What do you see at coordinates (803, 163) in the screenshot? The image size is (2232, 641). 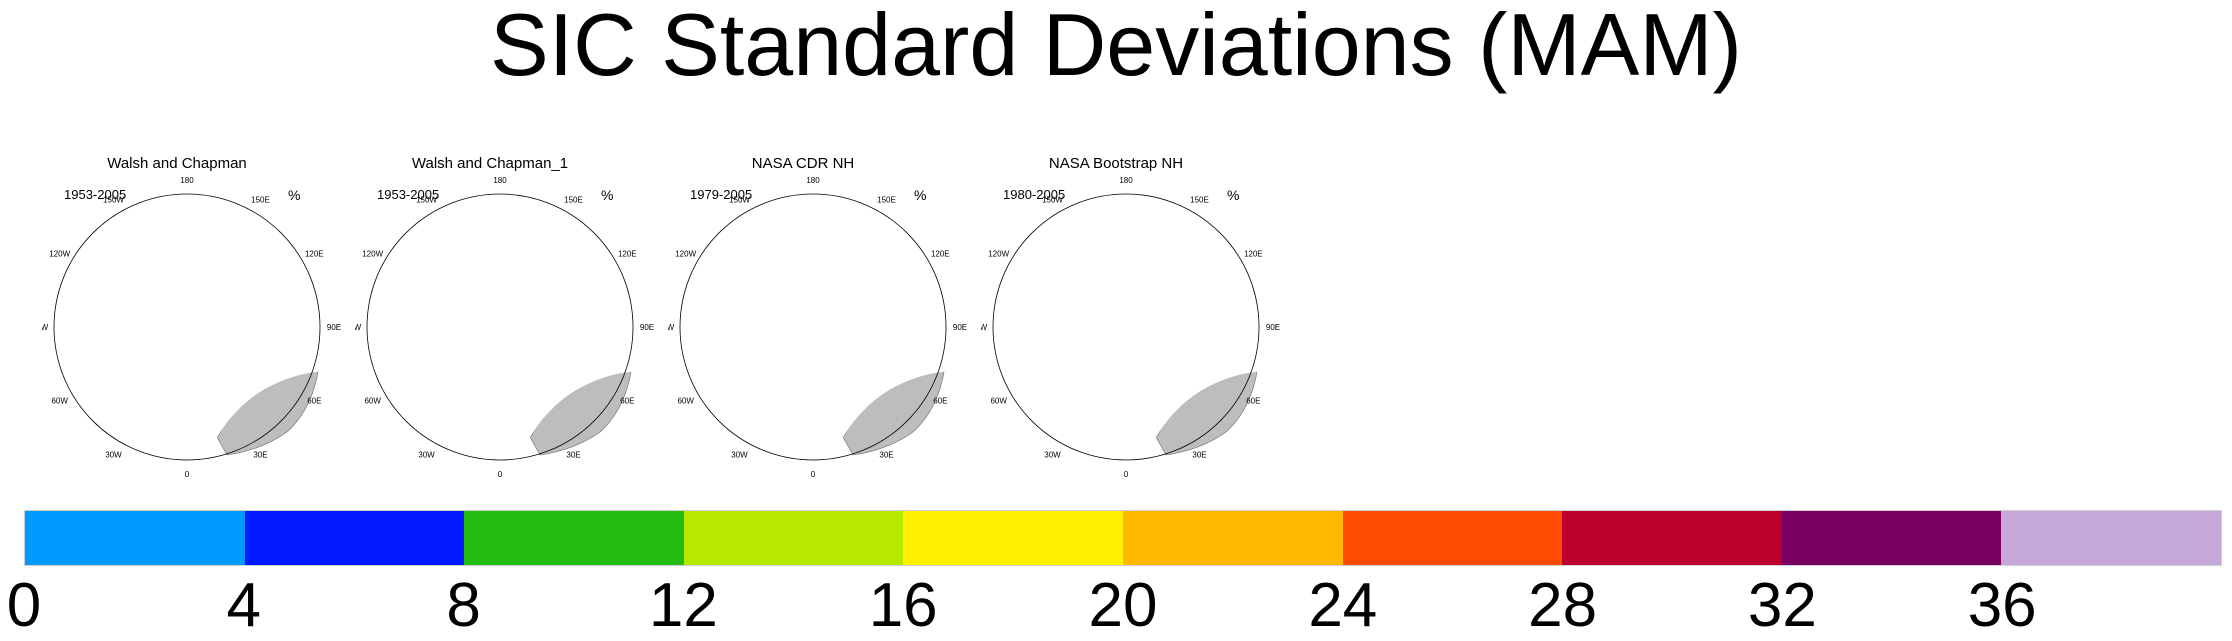 I see `panel-title: NASA CDR NH` at bounding box center [803, 163].